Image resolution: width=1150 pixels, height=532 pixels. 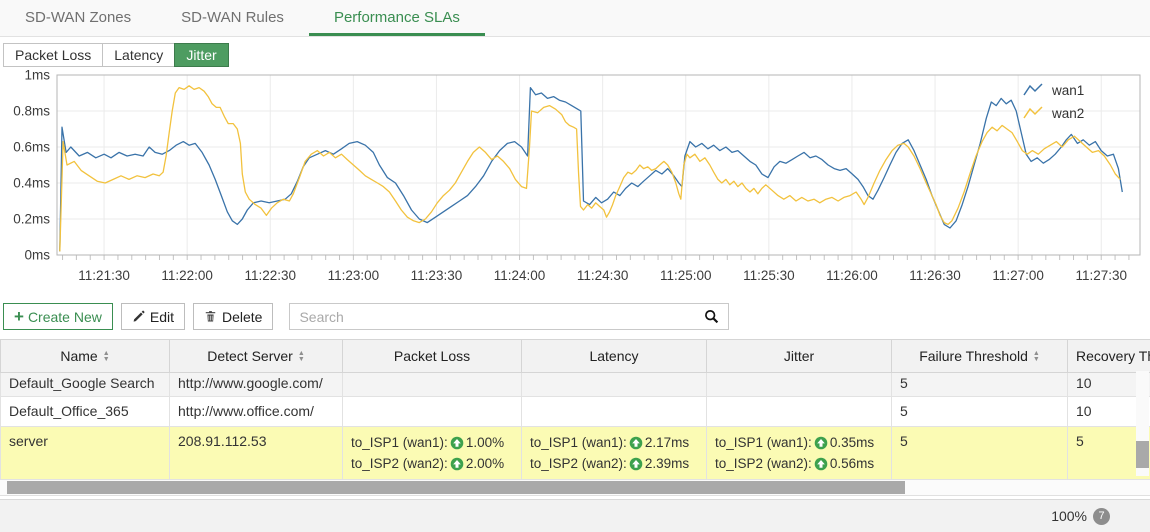 I want to click on cell-detect-server: http://www.office.com/, so click(x=256, y=412).